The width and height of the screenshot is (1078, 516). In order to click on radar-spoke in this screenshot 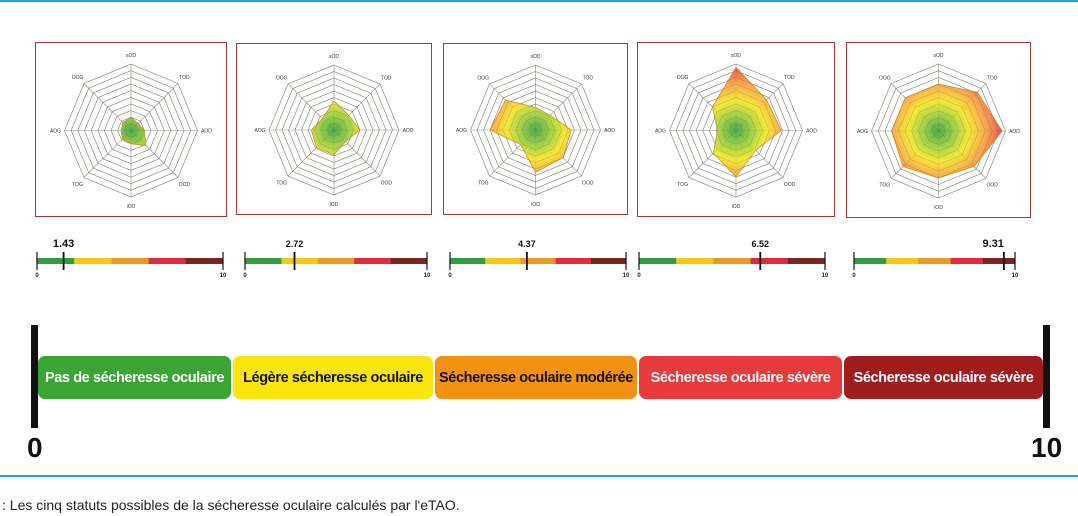, I will do `click(154, 107)`.